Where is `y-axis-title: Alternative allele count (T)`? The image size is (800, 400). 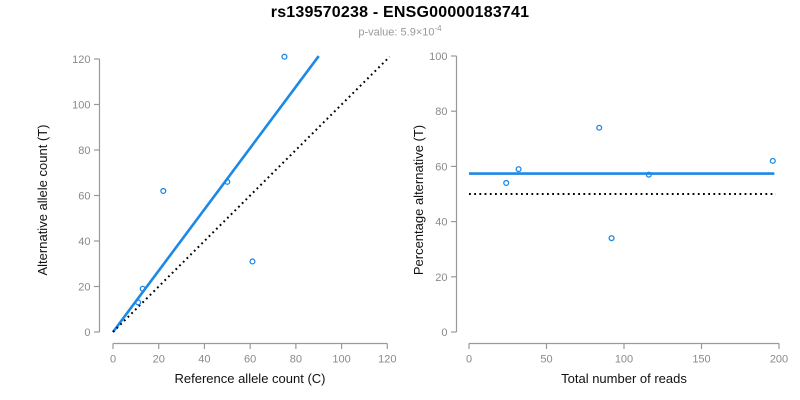 y-axis-title: Alternative allele count (T) is located at coordinates (42, 199).